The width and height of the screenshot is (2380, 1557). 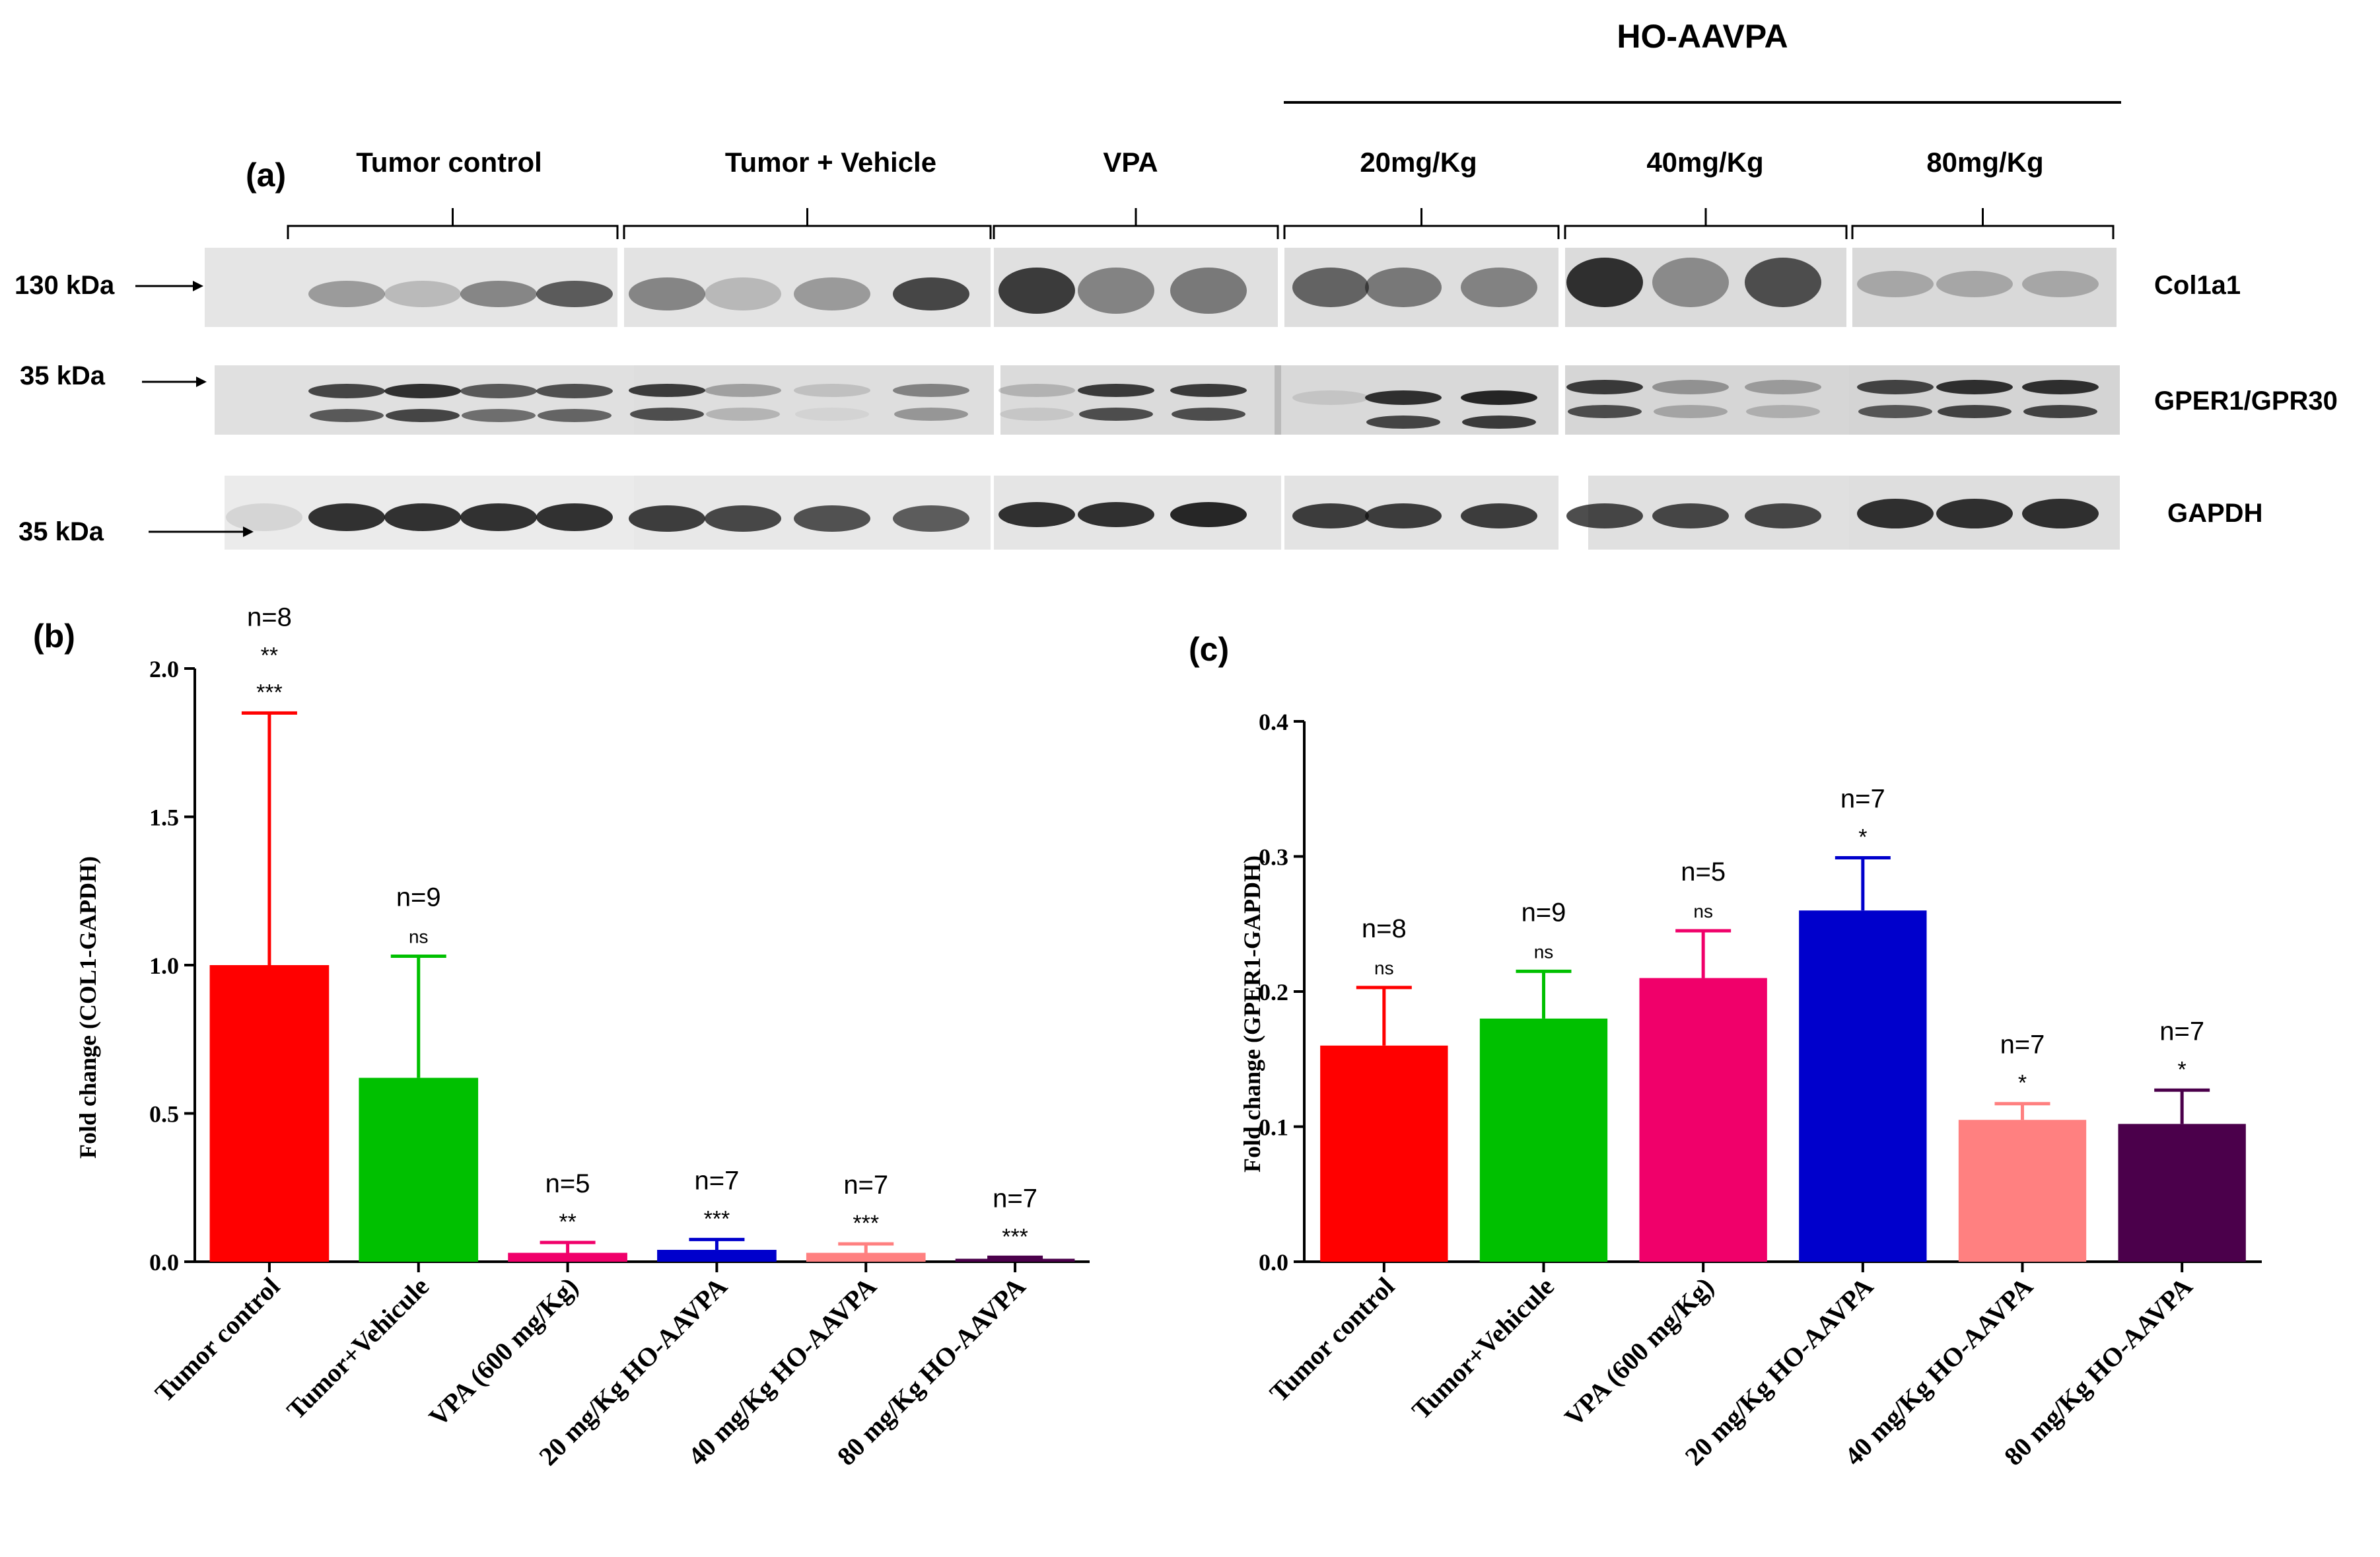 I want to click on bar-tumor-vehicule, so click(x=1543, y=1140).